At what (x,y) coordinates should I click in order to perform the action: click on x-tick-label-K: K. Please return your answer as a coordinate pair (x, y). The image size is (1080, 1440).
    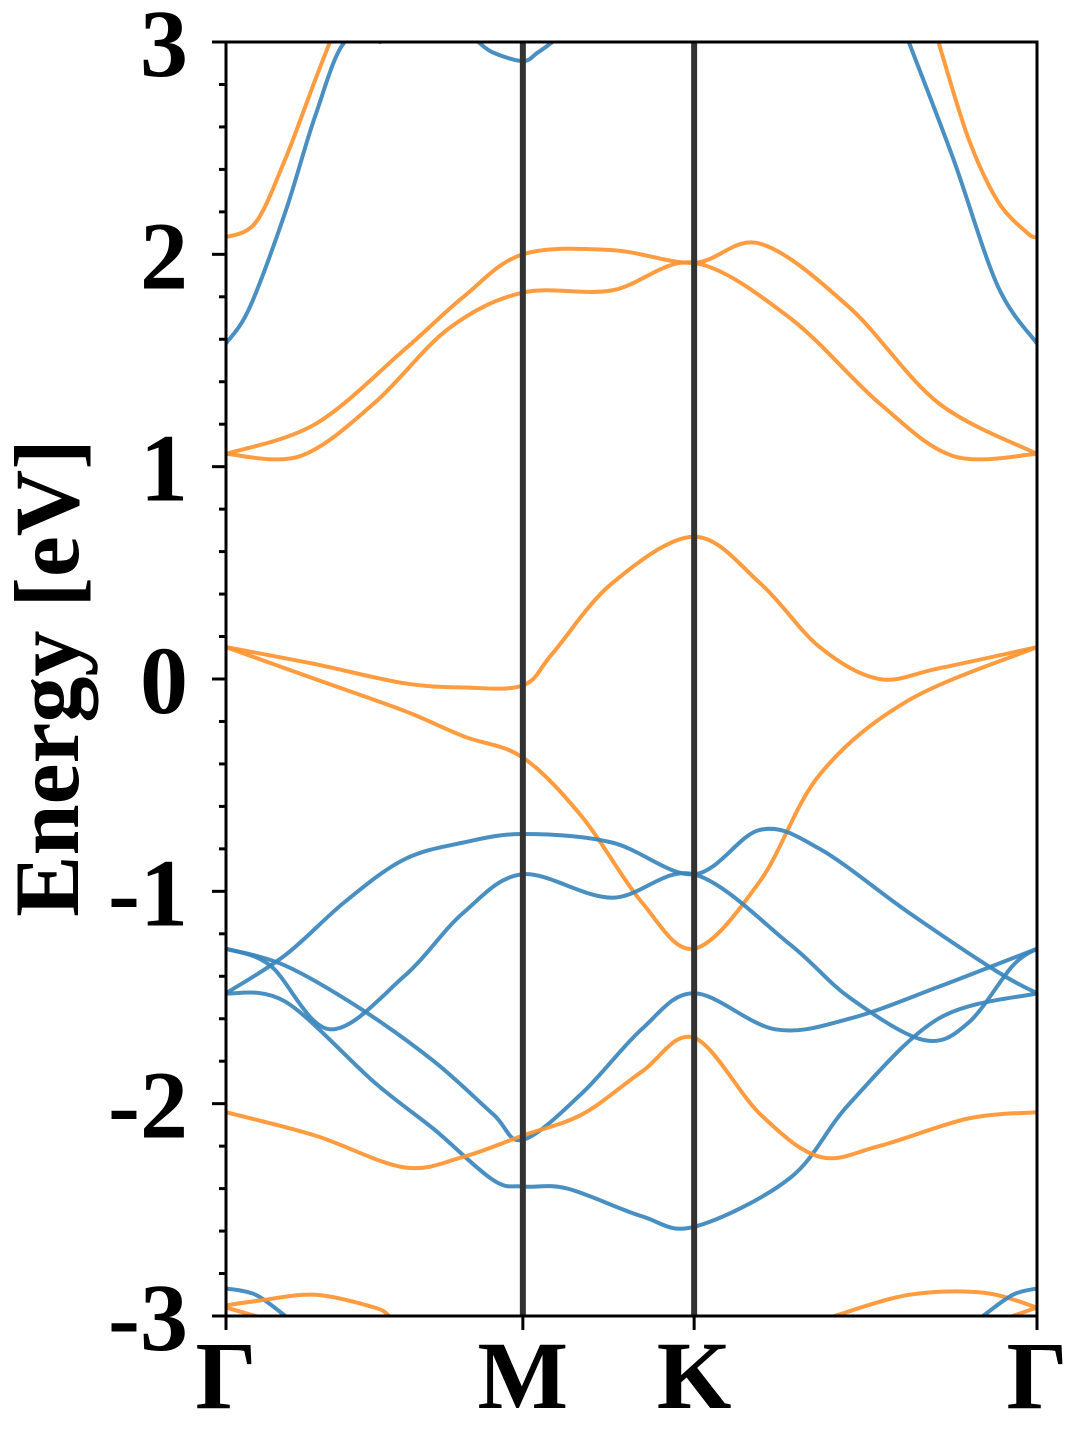
    Looking at the image, I should click on (694, 1375).